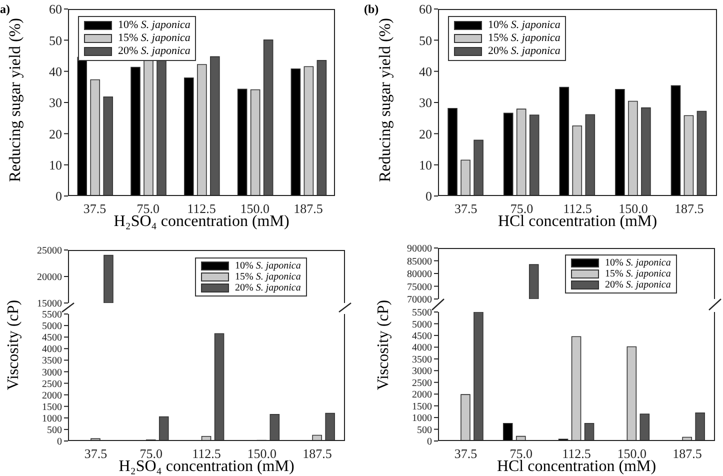 Image resolution: width=723 pixels, height=476 pixels. Describe the element at coordinates (419, 287) in the screenshot. I see `y-tick-label: 75000` at that location.